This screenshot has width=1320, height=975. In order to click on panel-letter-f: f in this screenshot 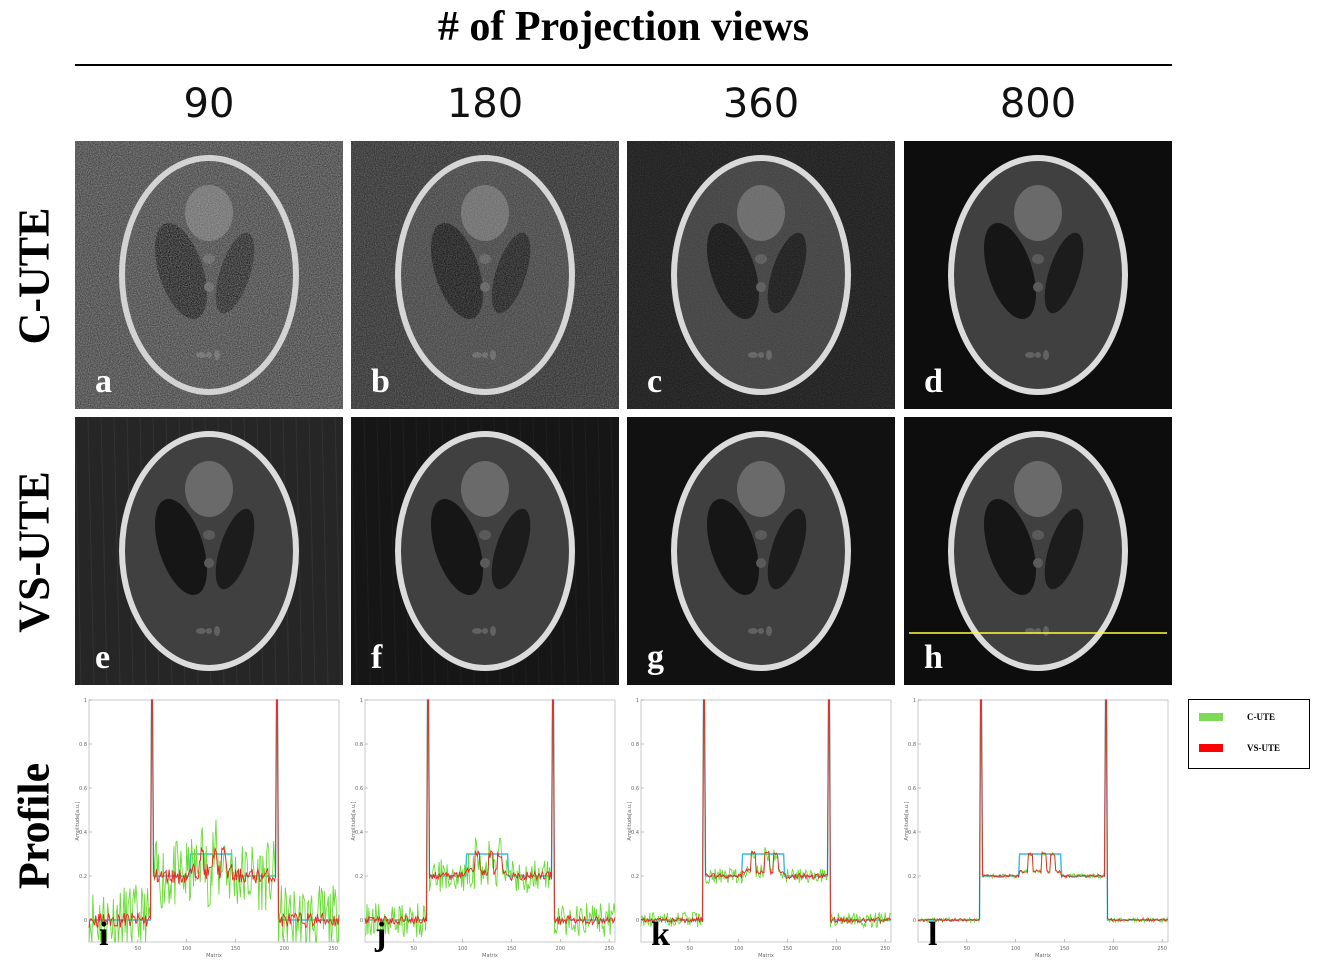, I will do `click(377, 657)`.